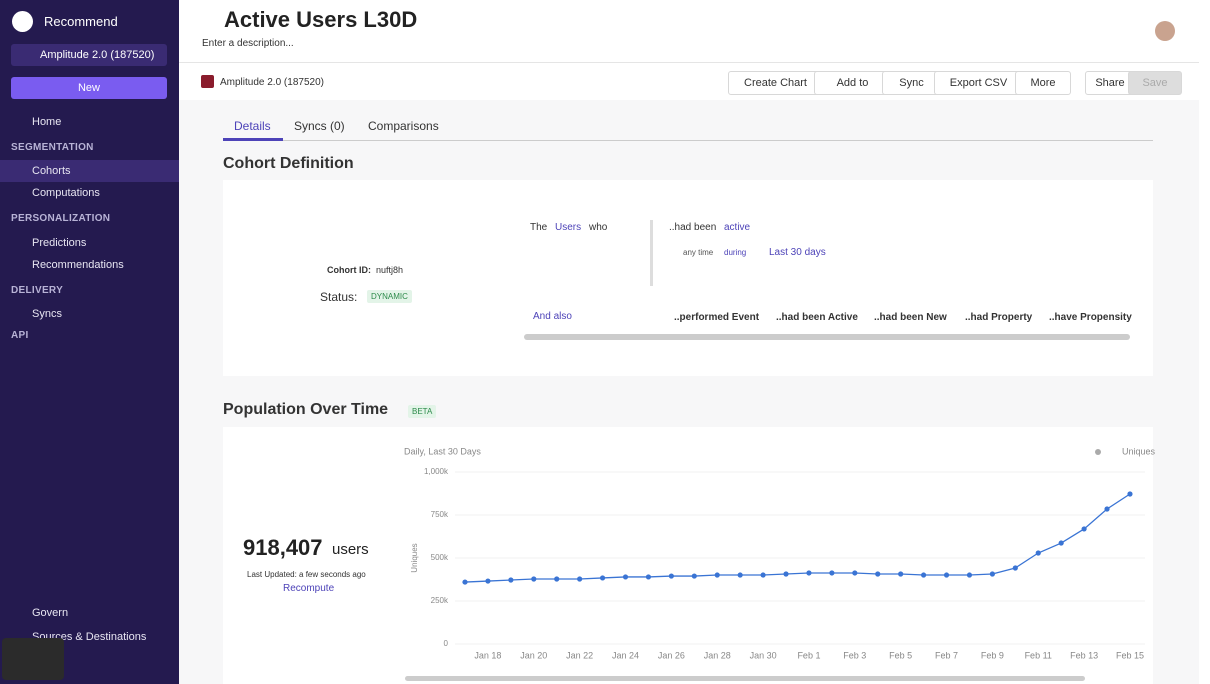  Describe the element at coordinates (946, 655) in the screenshot. I see `x-tick-label: Feb 7` at that location.